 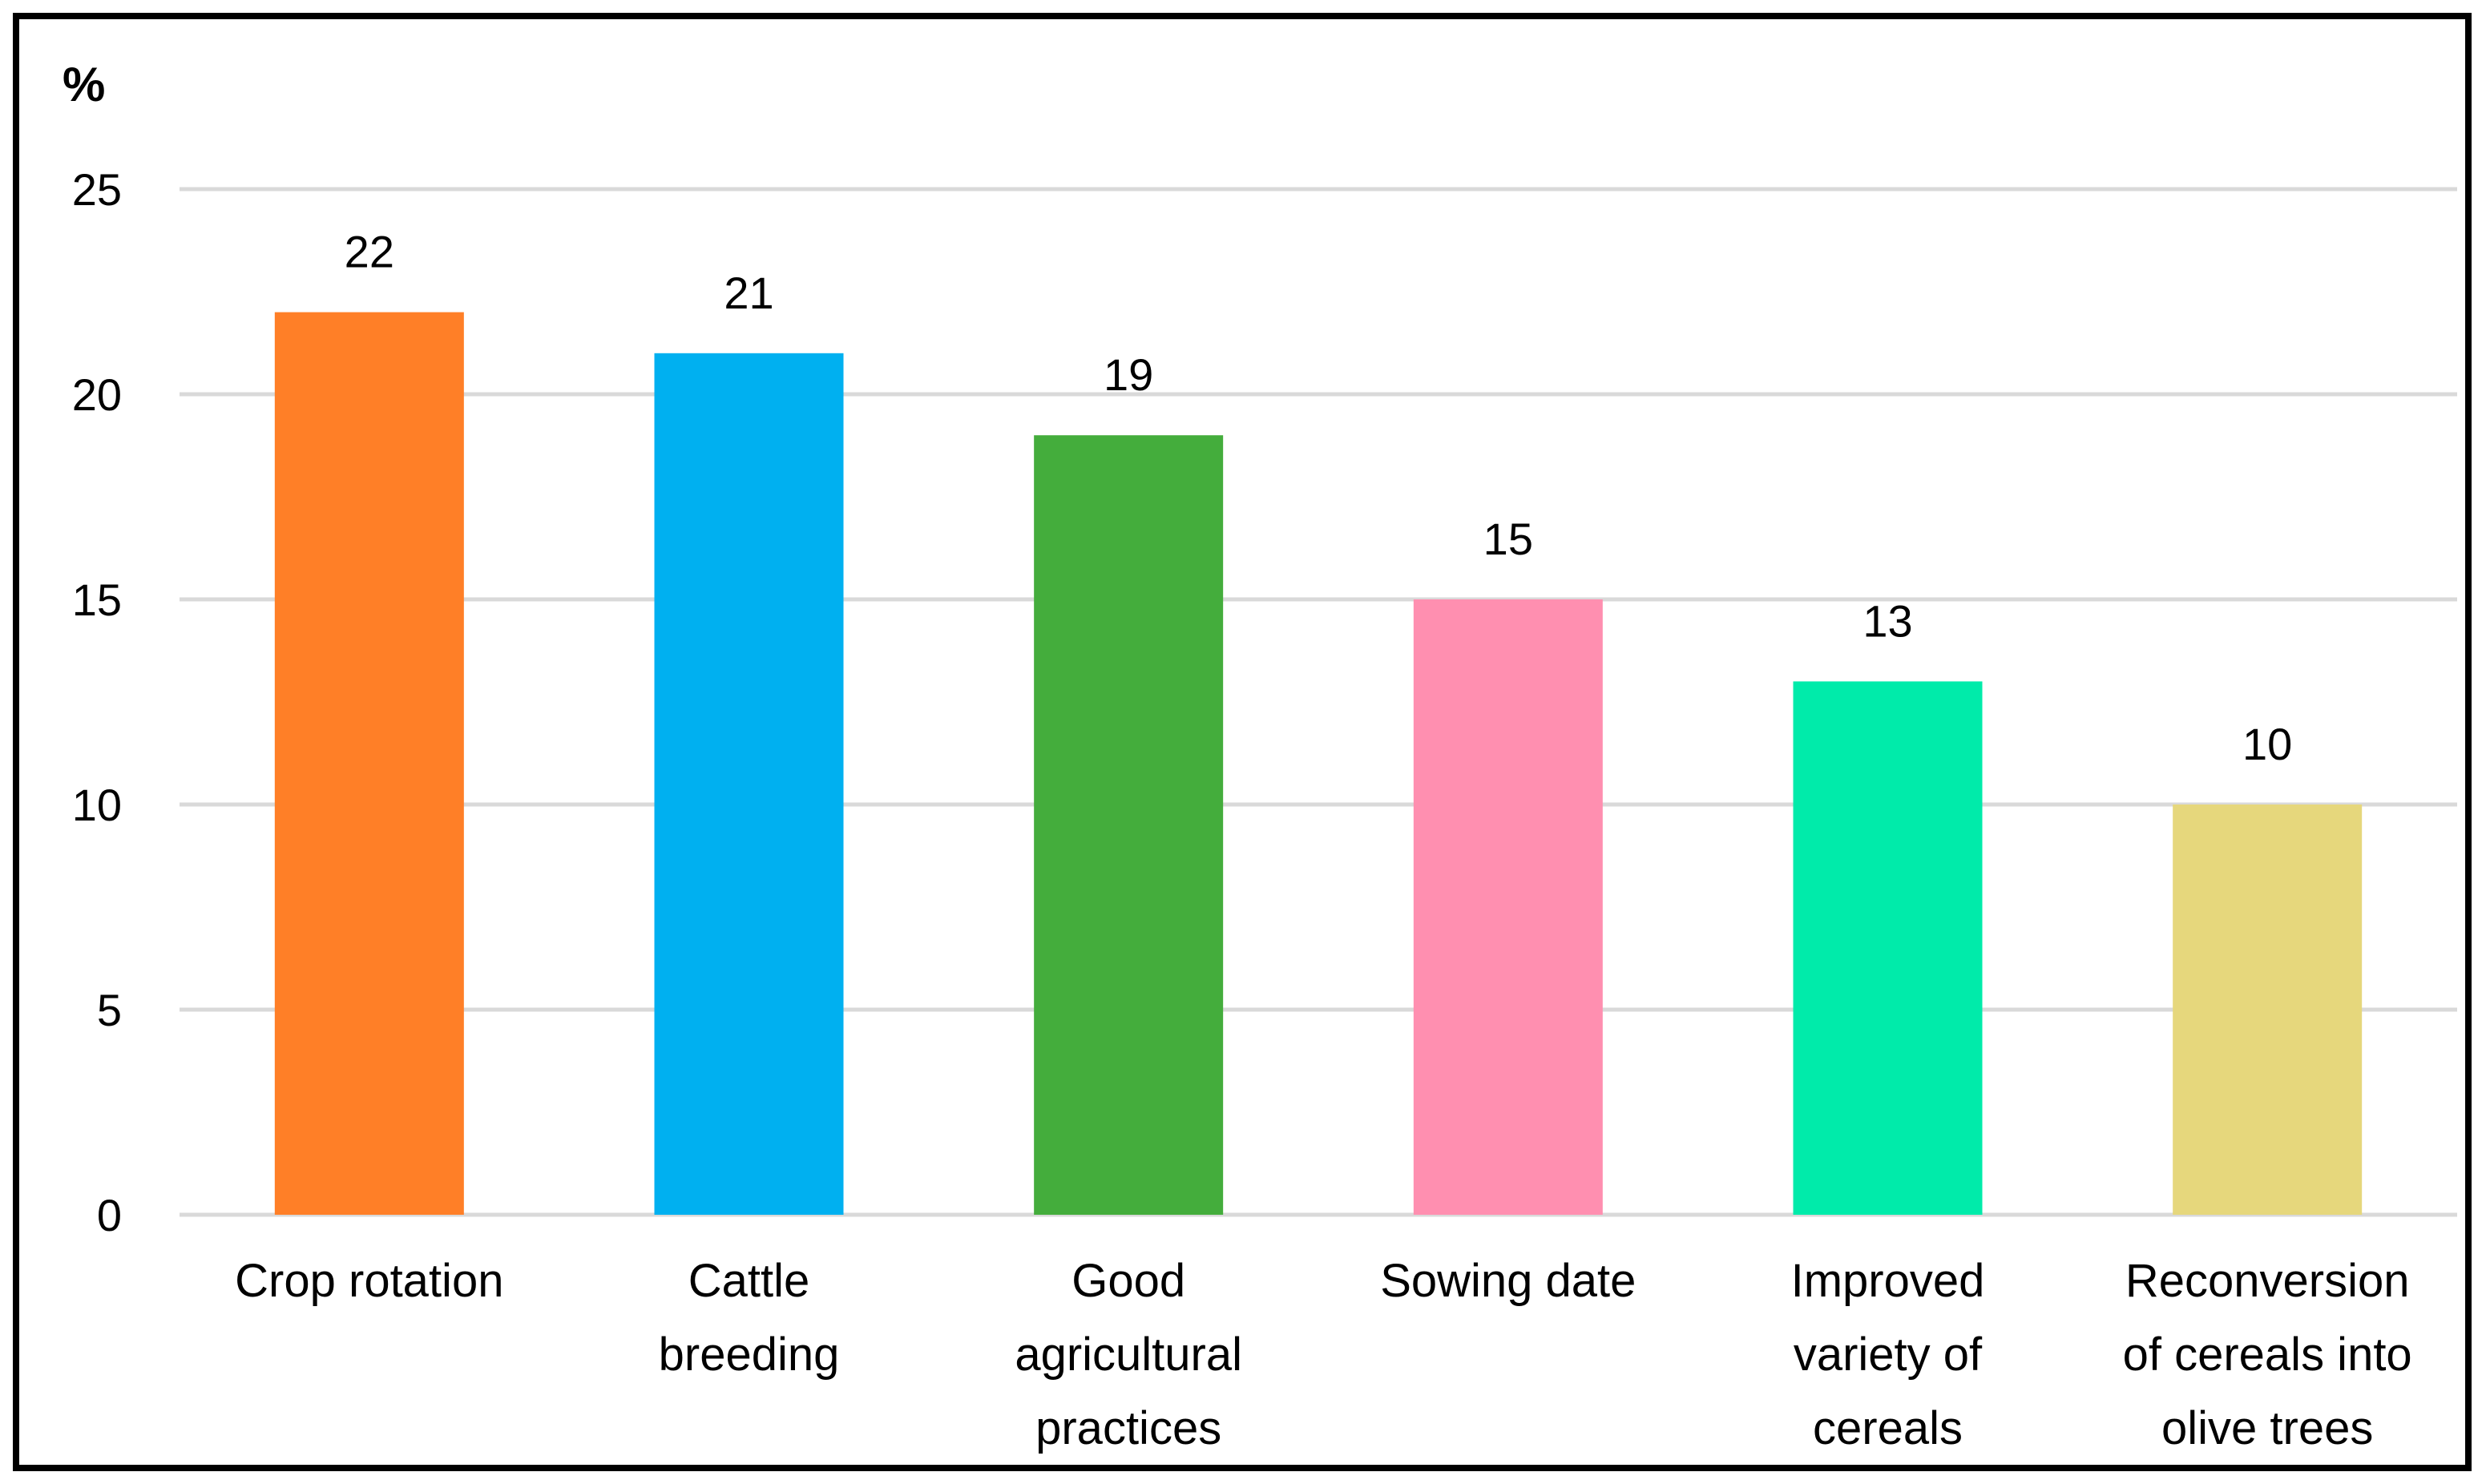 What do you see at coordinates (1128, 1355) in the screenshot?
I see `category-label: agricultural` at bounding box center [1128, 1355].